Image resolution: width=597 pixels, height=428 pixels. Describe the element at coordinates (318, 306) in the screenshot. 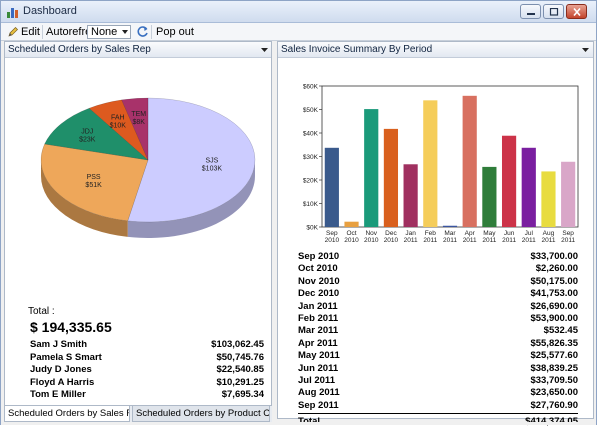

I see `invoice-period: Jan 2011` at that location.